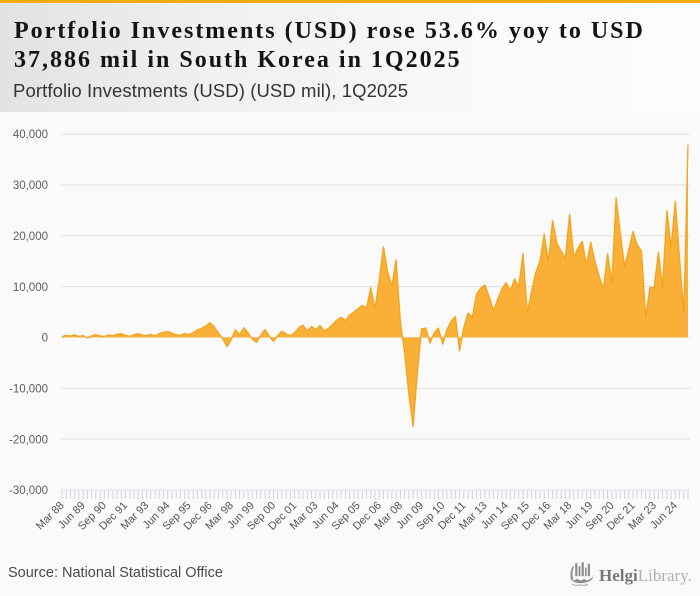  I want to click on svg-text: -20,000, so click(28, 440).